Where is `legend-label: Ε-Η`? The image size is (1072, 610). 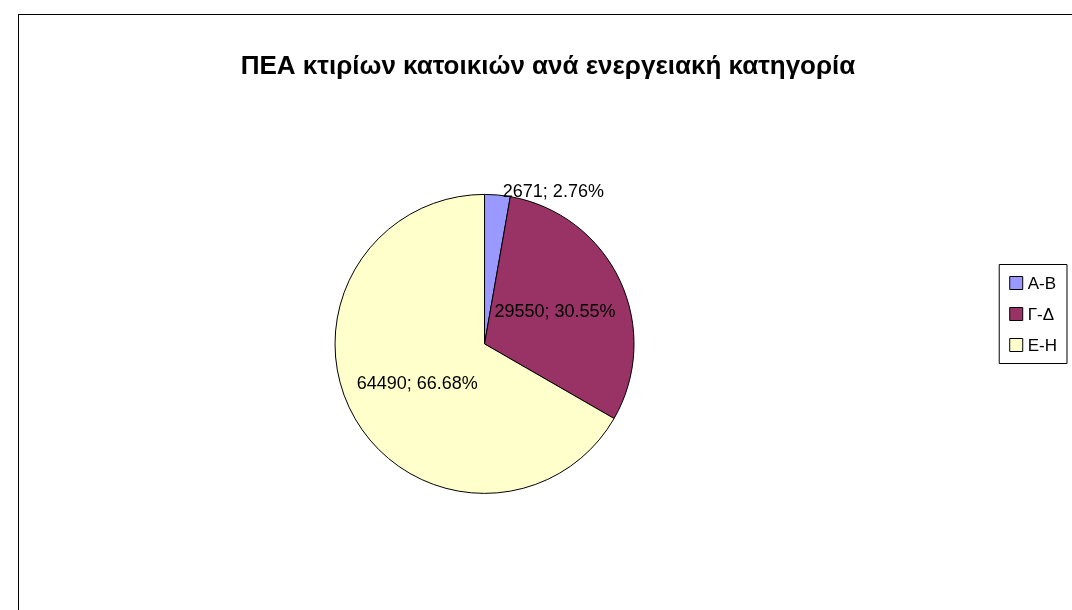
legend-label: Ε-Η is located at coordinates (1042, 345).